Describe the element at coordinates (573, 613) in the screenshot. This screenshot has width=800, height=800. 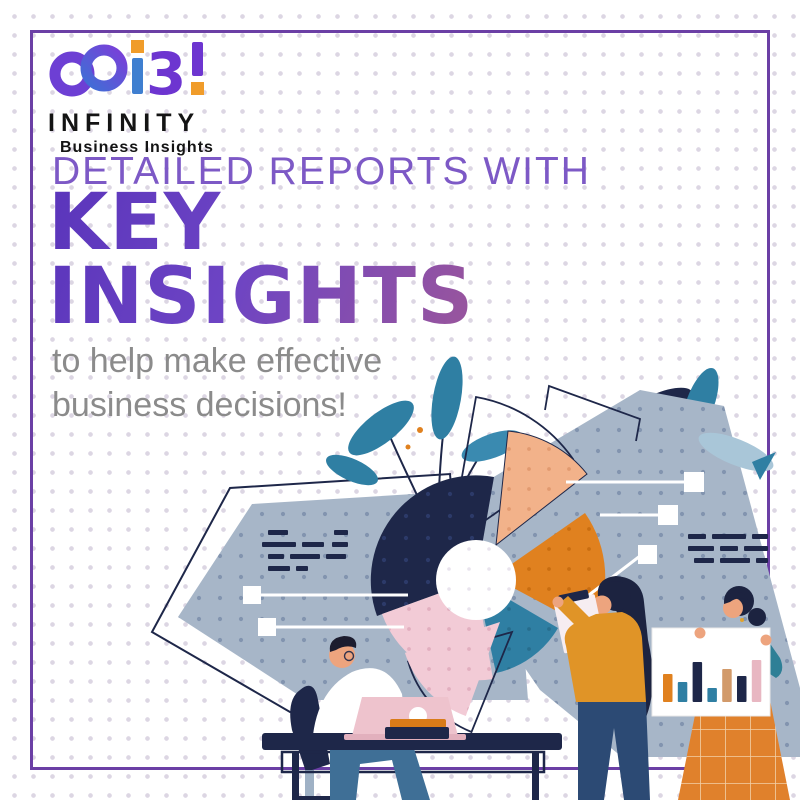
I see `sweater-arm` at that location.